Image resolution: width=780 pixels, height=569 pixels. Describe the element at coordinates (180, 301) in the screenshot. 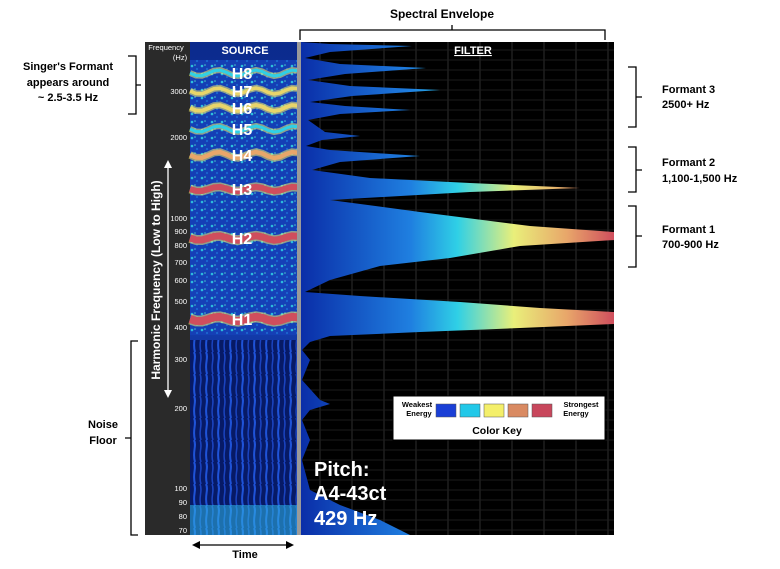

I see `frequency-tick-label: 500` at that location.